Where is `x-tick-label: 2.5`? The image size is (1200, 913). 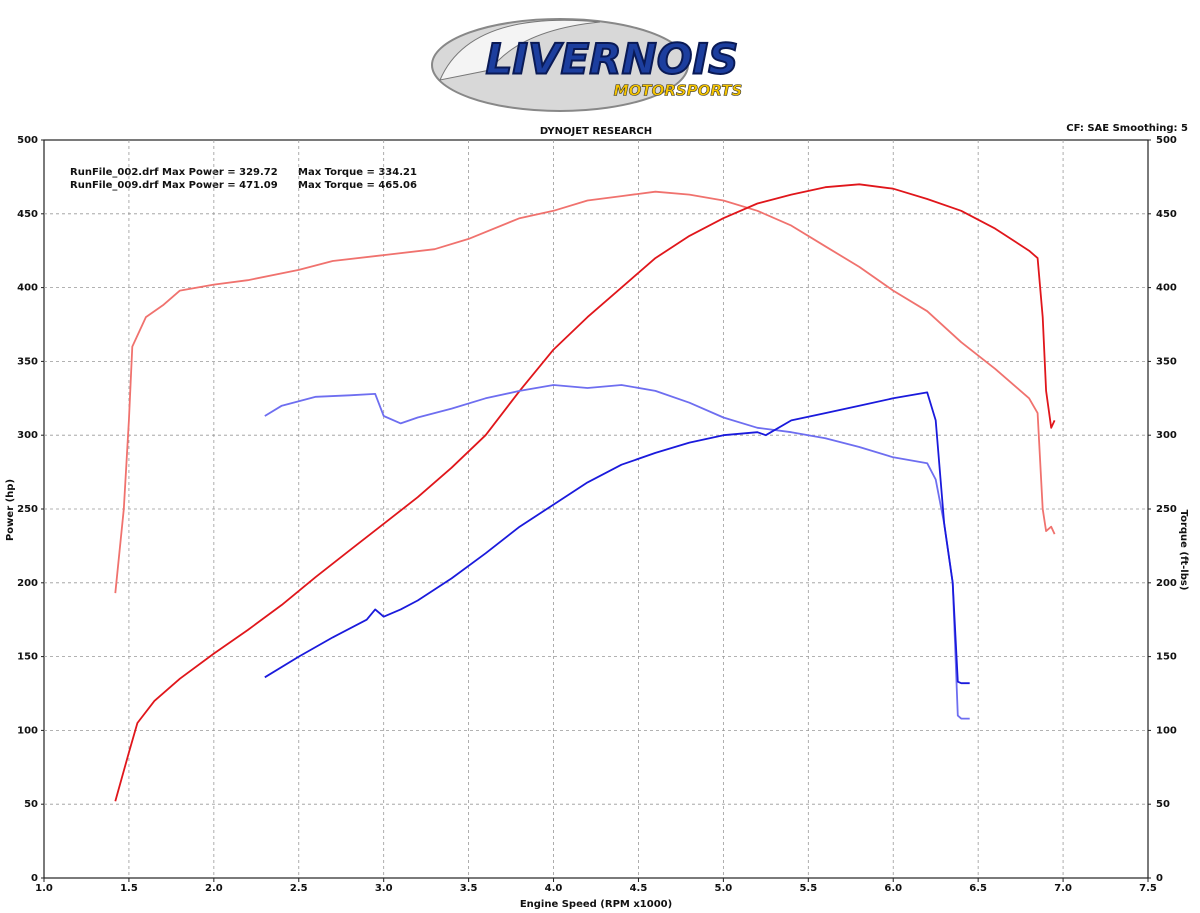
x-tick-label: 2.5 is located at coordinates (299, 888).